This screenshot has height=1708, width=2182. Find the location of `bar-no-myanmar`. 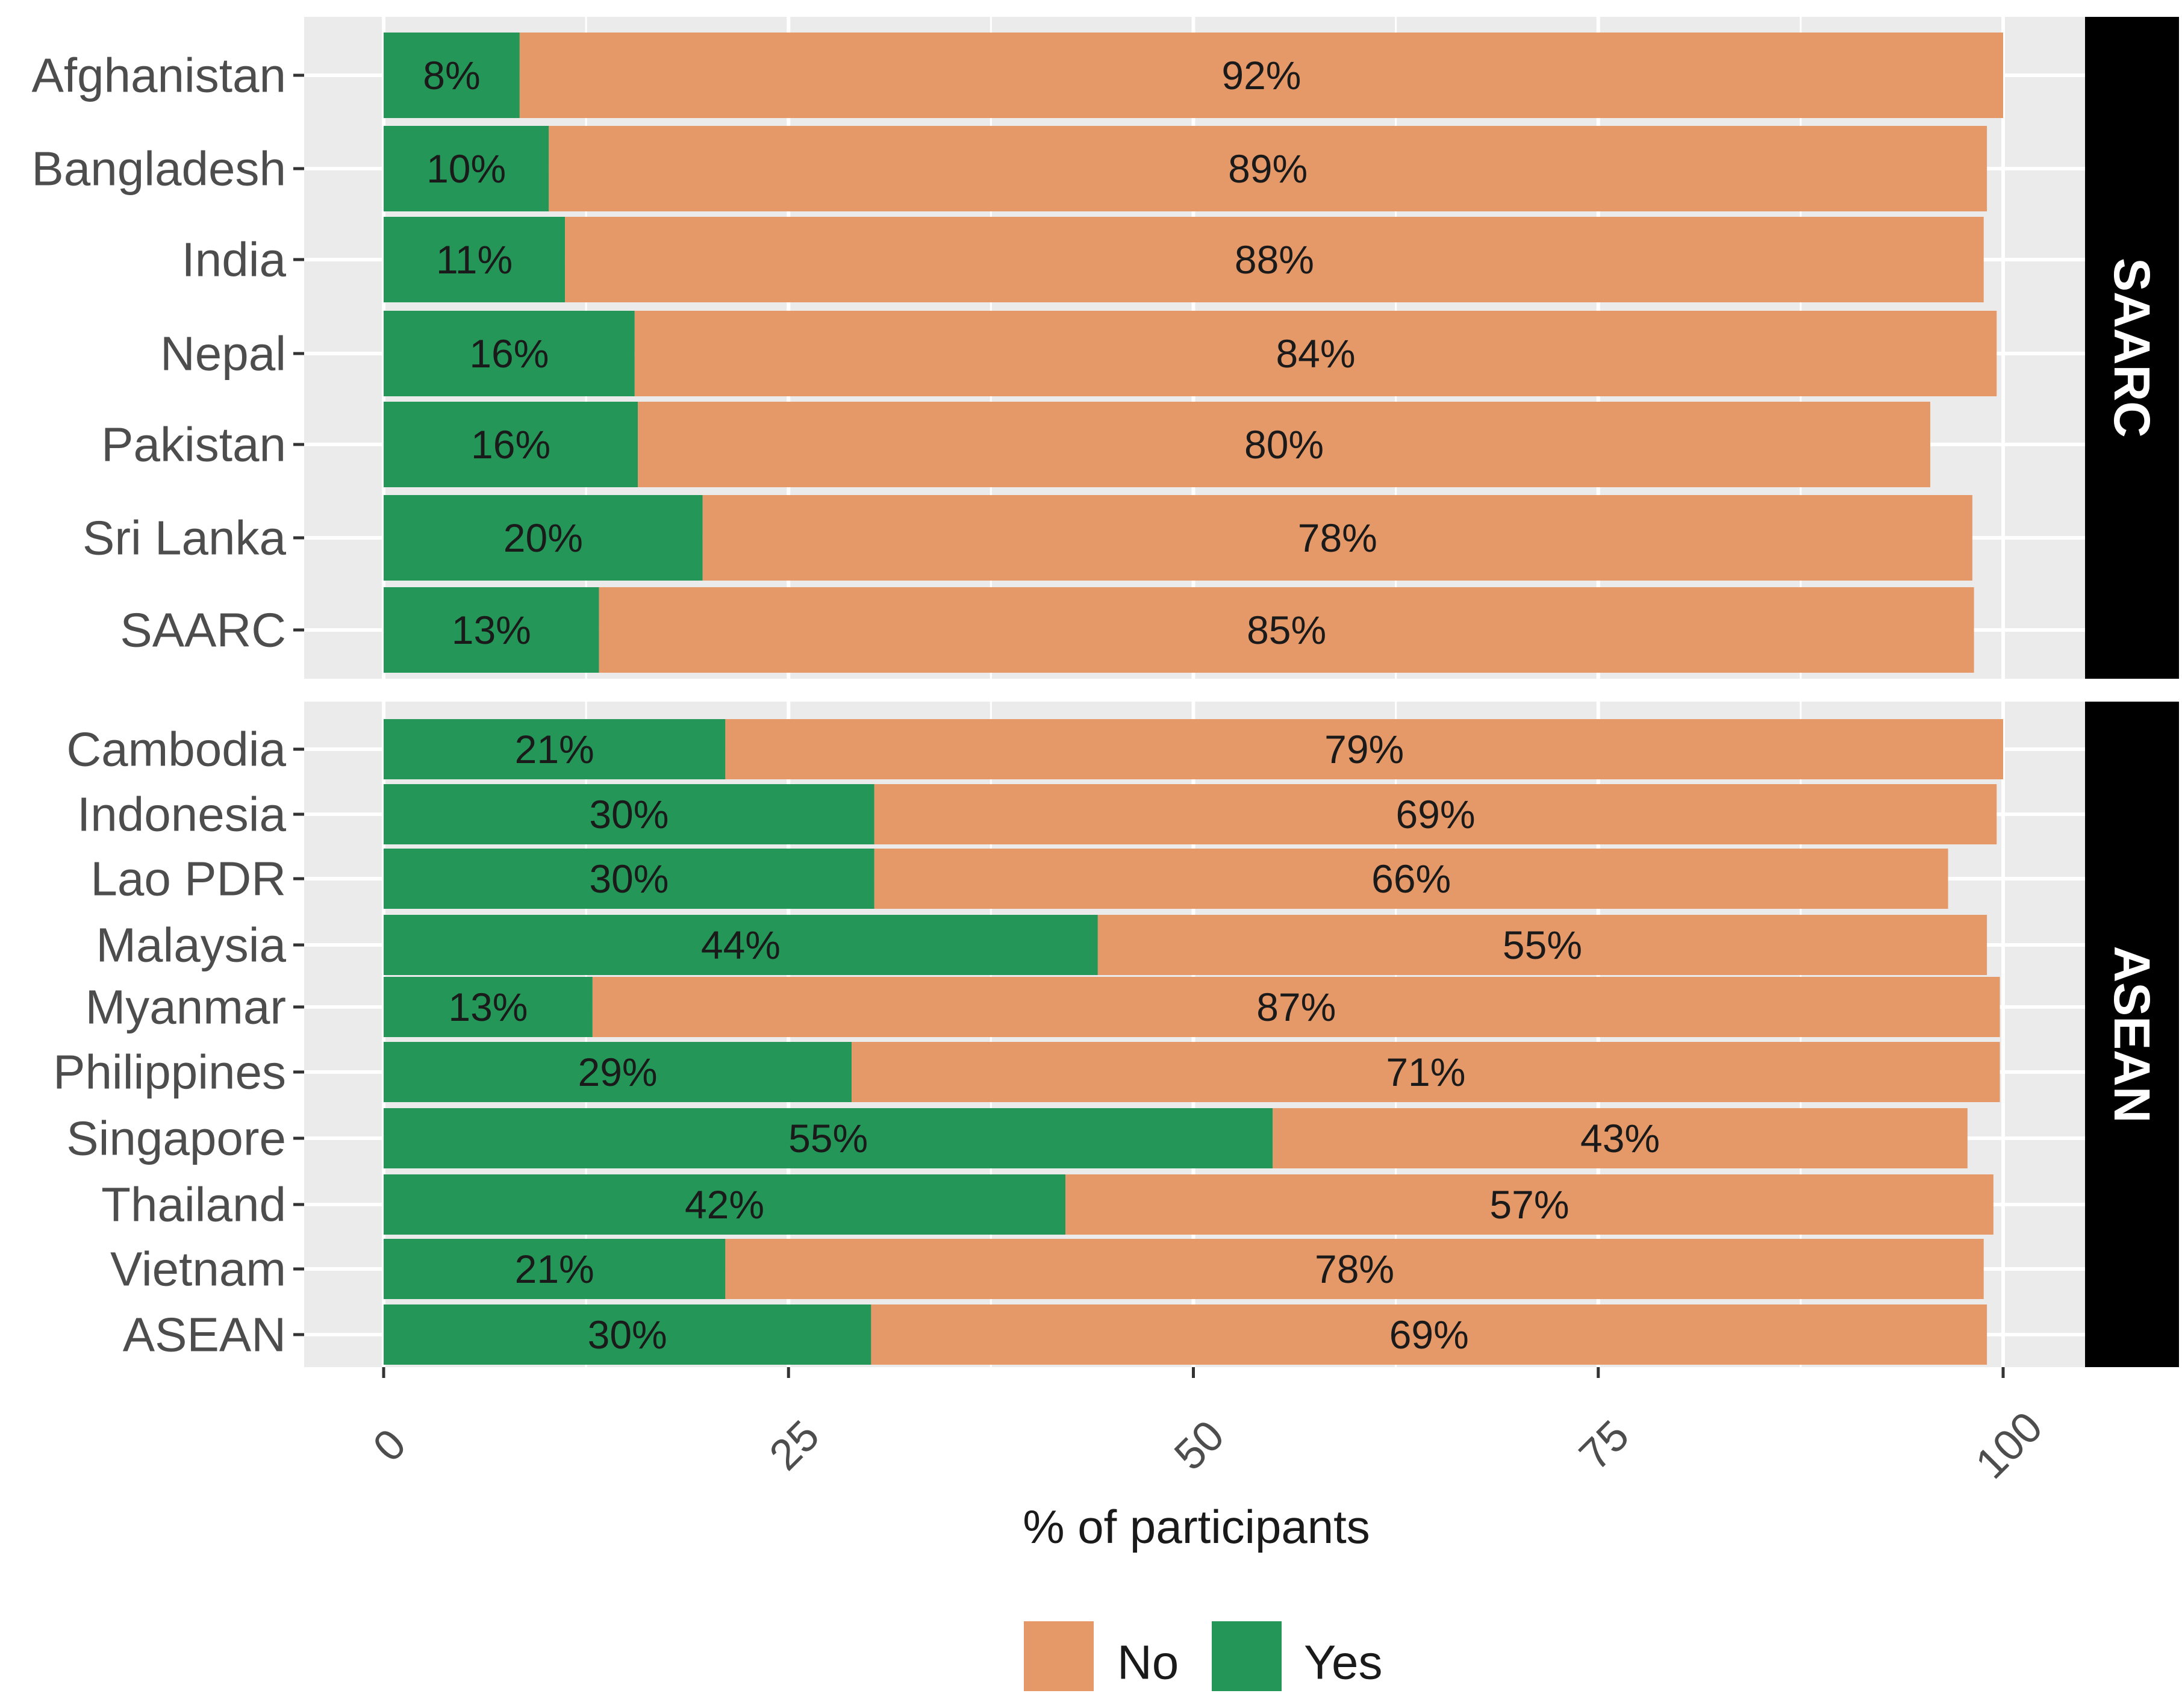

bar-no-myanmar is located at coordinates (1296, 1007).